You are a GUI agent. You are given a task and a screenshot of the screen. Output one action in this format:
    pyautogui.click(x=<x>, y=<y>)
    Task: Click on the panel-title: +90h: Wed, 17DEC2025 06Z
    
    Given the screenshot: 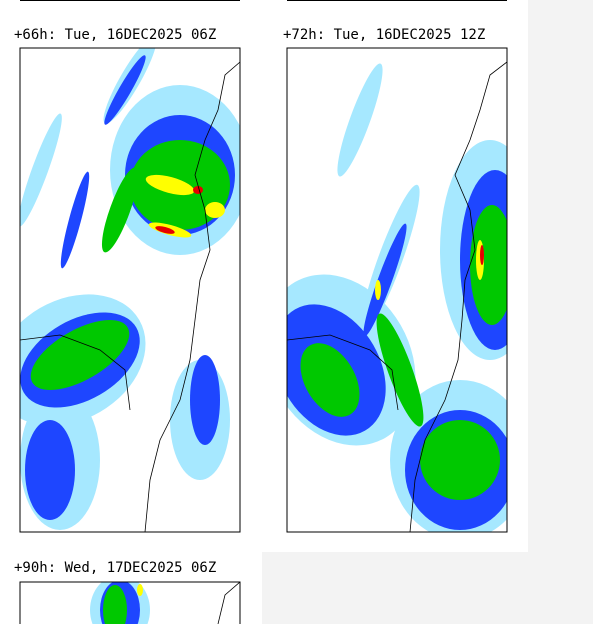 What is the action you would take?
    pyautogui.click(x=115, y=568)
    